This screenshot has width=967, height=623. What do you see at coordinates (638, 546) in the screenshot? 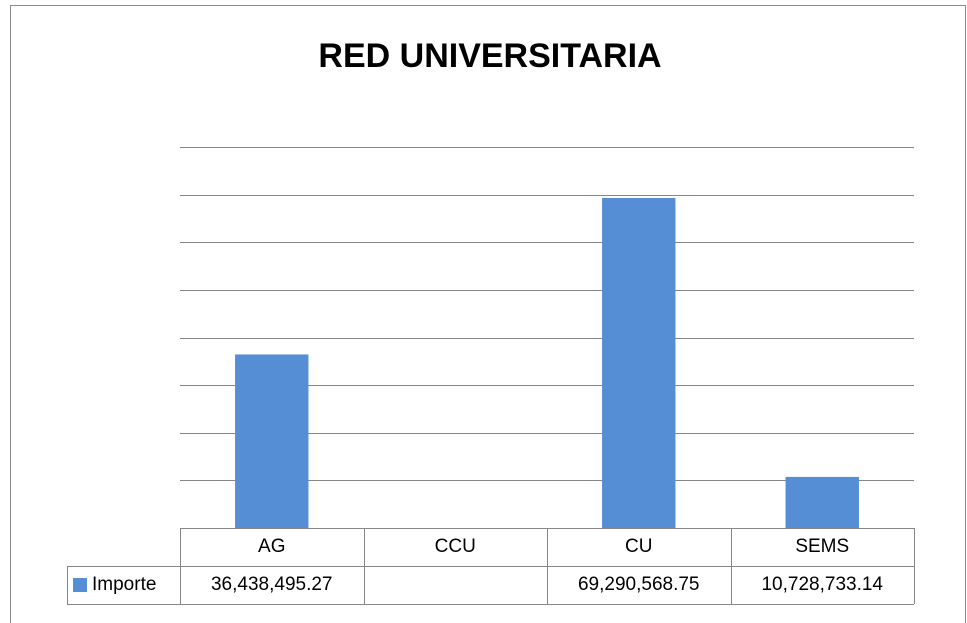
I see `x-tick-label: CU` at bounding box center [638, 546].